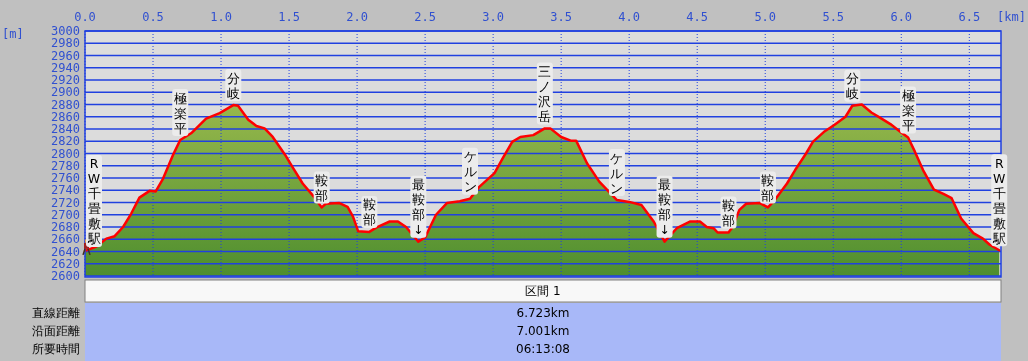 The height and width of the screenshot is (361, 1028). Describe the element at coordinates (765, 17) in the screenshot. I see `x-tick-label: 5.0` at that location.